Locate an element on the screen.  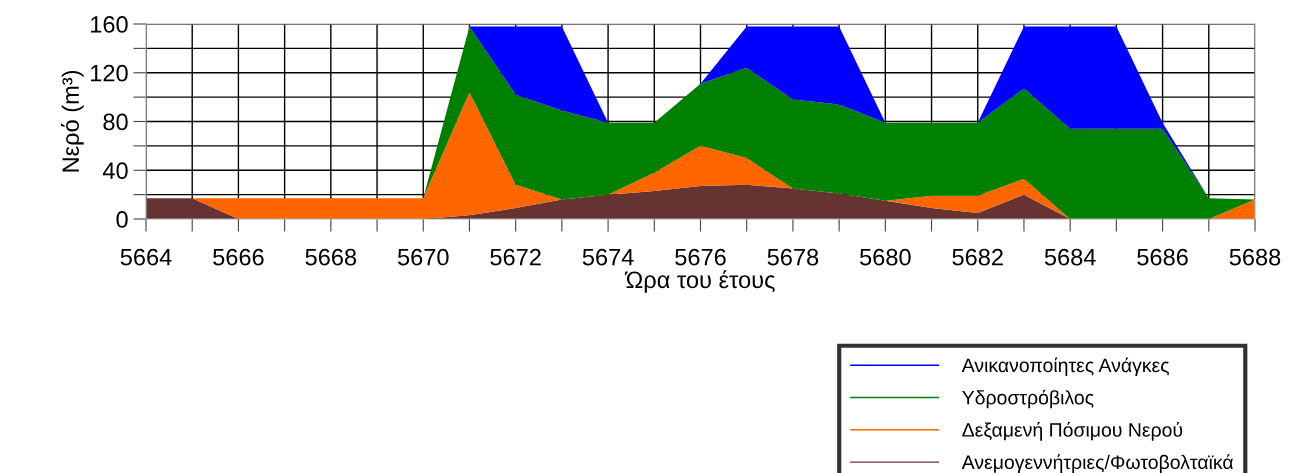
x-tick-label: 5680 is located at coordinates (885, 257).